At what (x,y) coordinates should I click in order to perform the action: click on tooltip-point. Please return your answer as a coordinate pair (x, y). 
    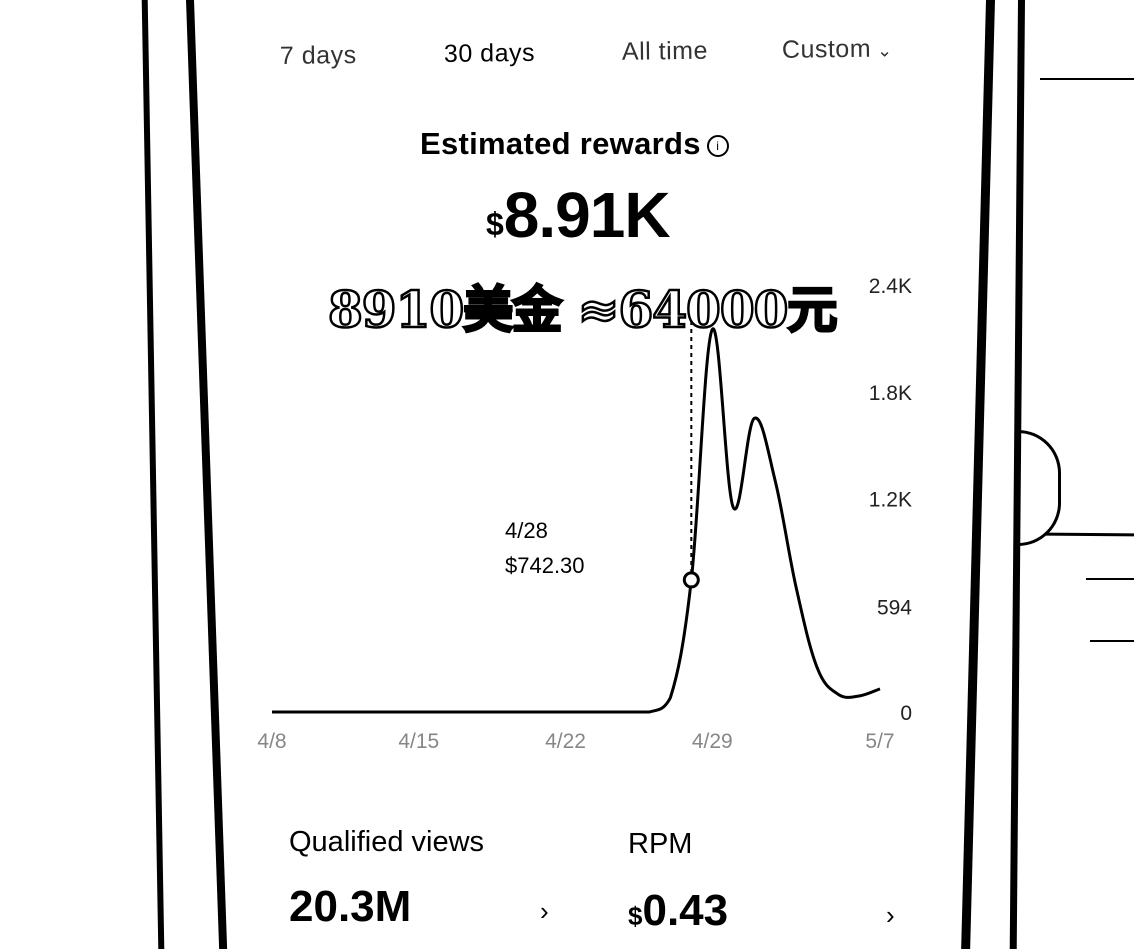
    Looking at the image, I should click on (691, 580).